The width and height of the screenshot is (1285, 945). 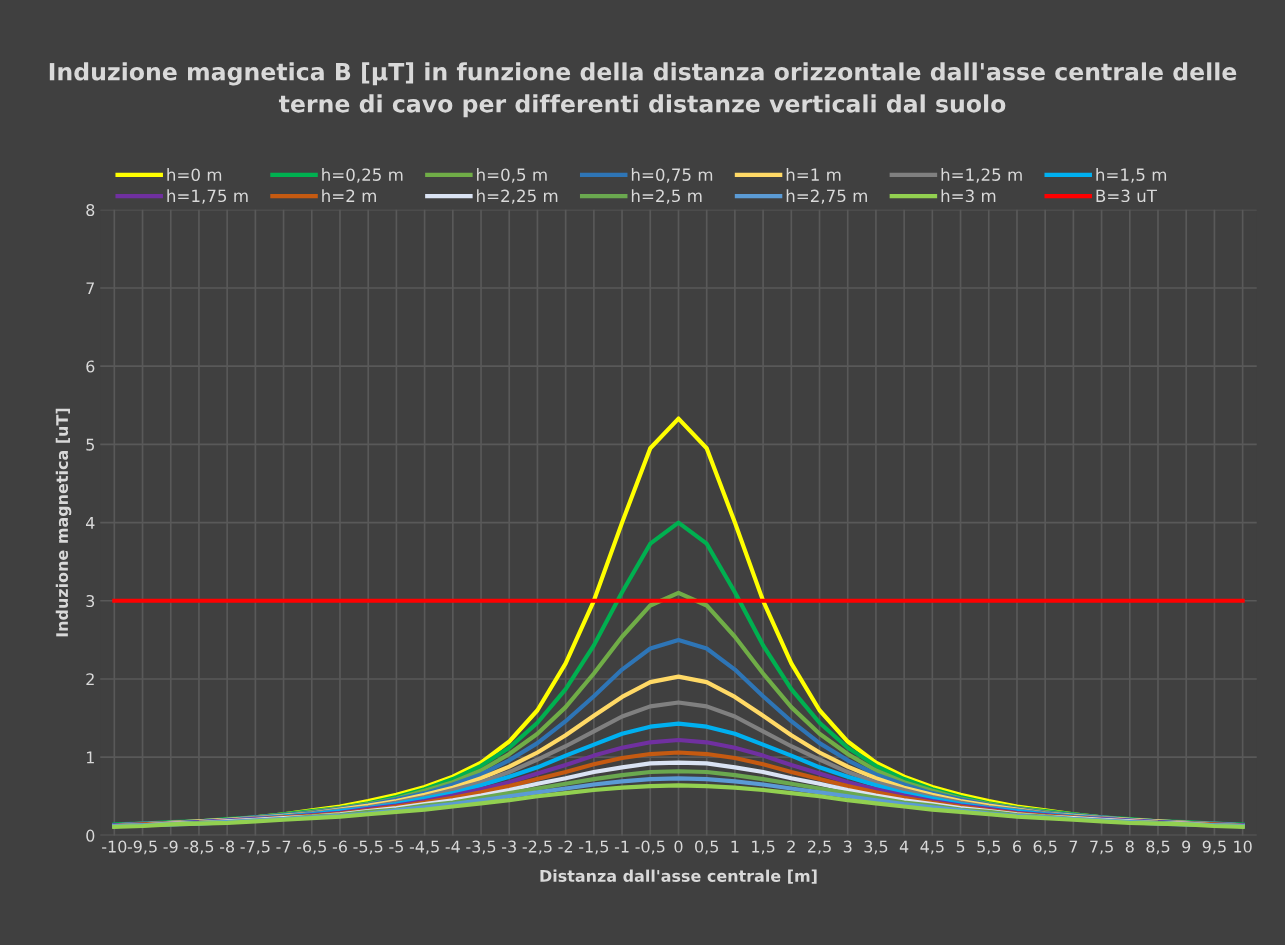 I want to click on y-tick-label: 2, so click(x=90, y=679).